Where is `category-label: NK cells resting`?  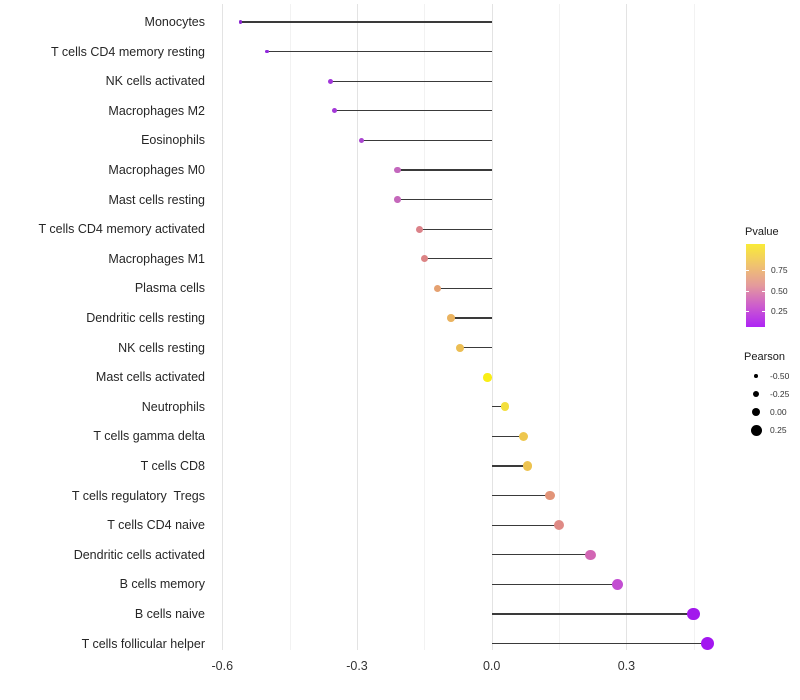
category-label: NK cells resting is located at coordinates (161, 347).